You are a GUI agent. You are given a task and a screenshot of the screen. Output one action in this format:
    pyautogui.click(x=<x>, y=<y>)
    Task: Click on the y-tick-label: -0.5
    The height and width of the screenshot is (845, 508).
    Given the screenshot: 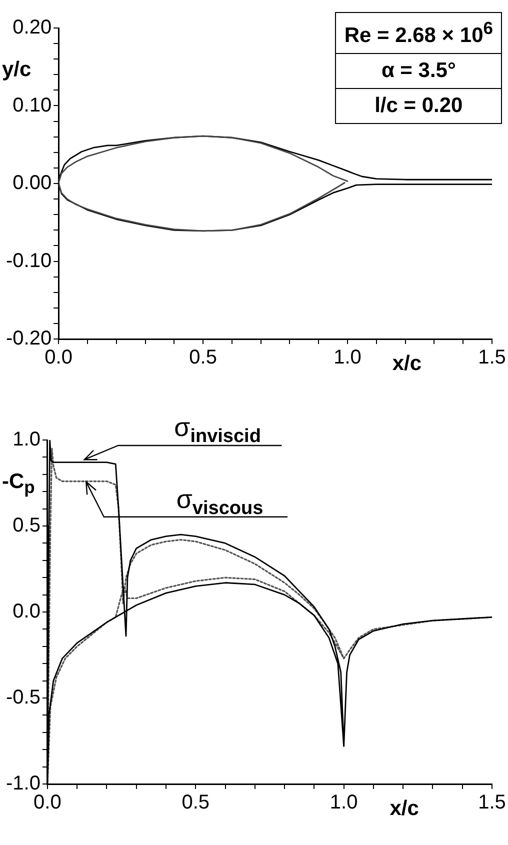 What is the action you would take?
    pyautogui.click(x=23, y=697)
    